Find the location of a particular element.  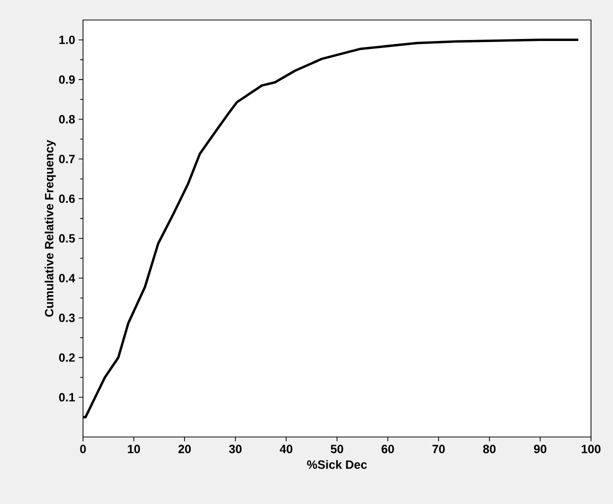

y-tick-label: 0.8 is located at coordinates (67, 119).